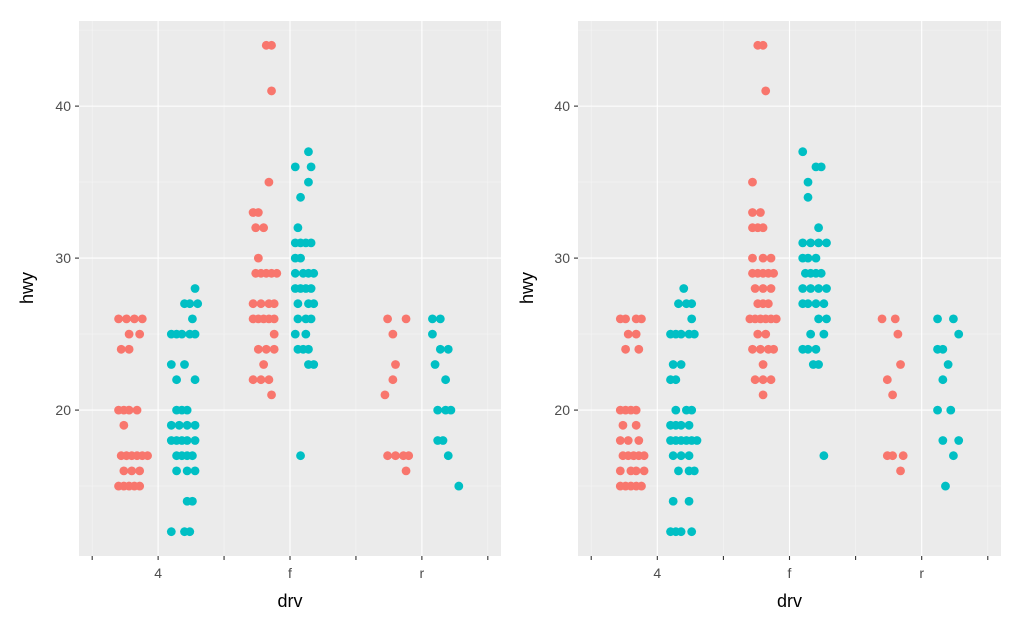 The width and height of the screenshot is (1024, 632). Describe the element at coordinates (290, 573) in the screenshot. I see `x-tick-label: f` at that location.